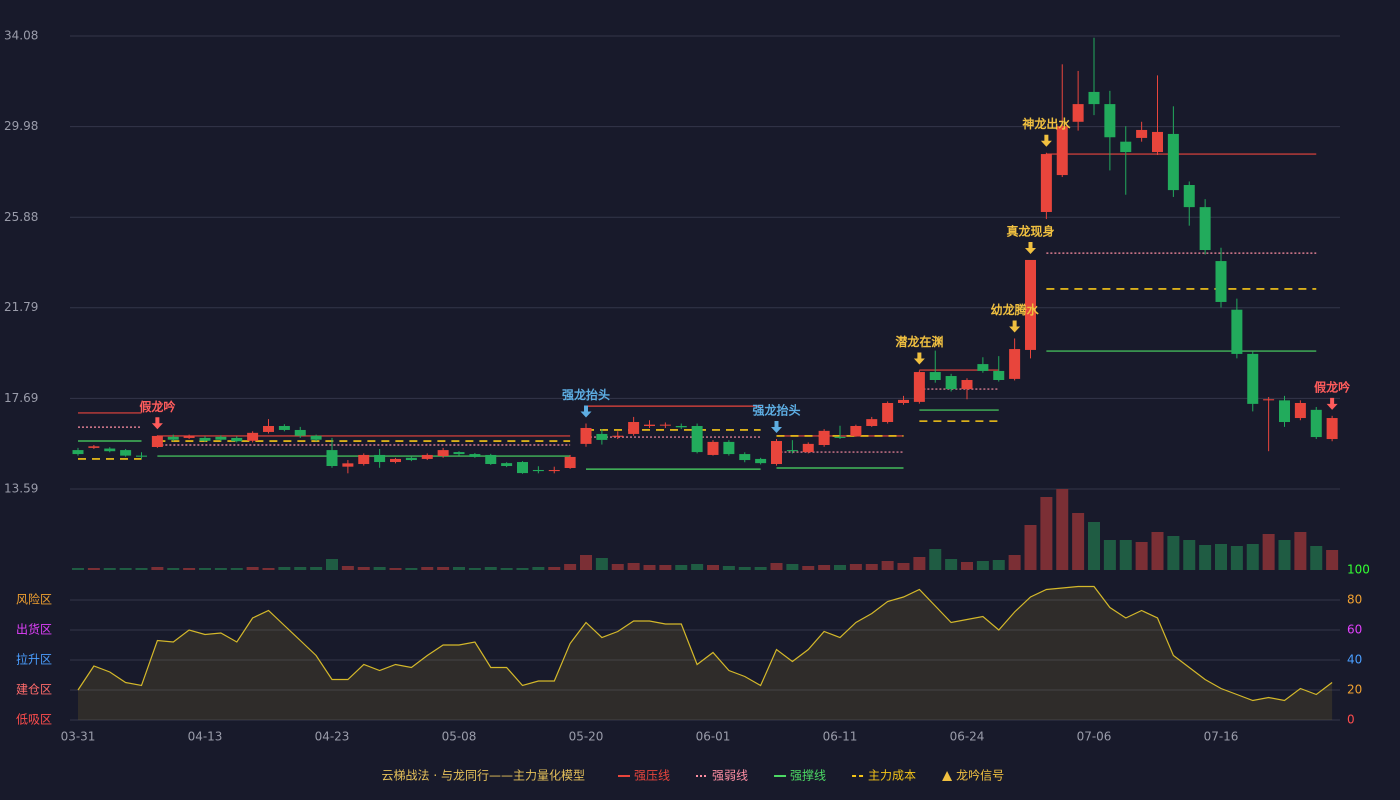 This screenshot has width=1400, height=800. Describe the element at coordinates (840, 737) in the screenshot. I see `x-tick-label: 06-11` at that location.